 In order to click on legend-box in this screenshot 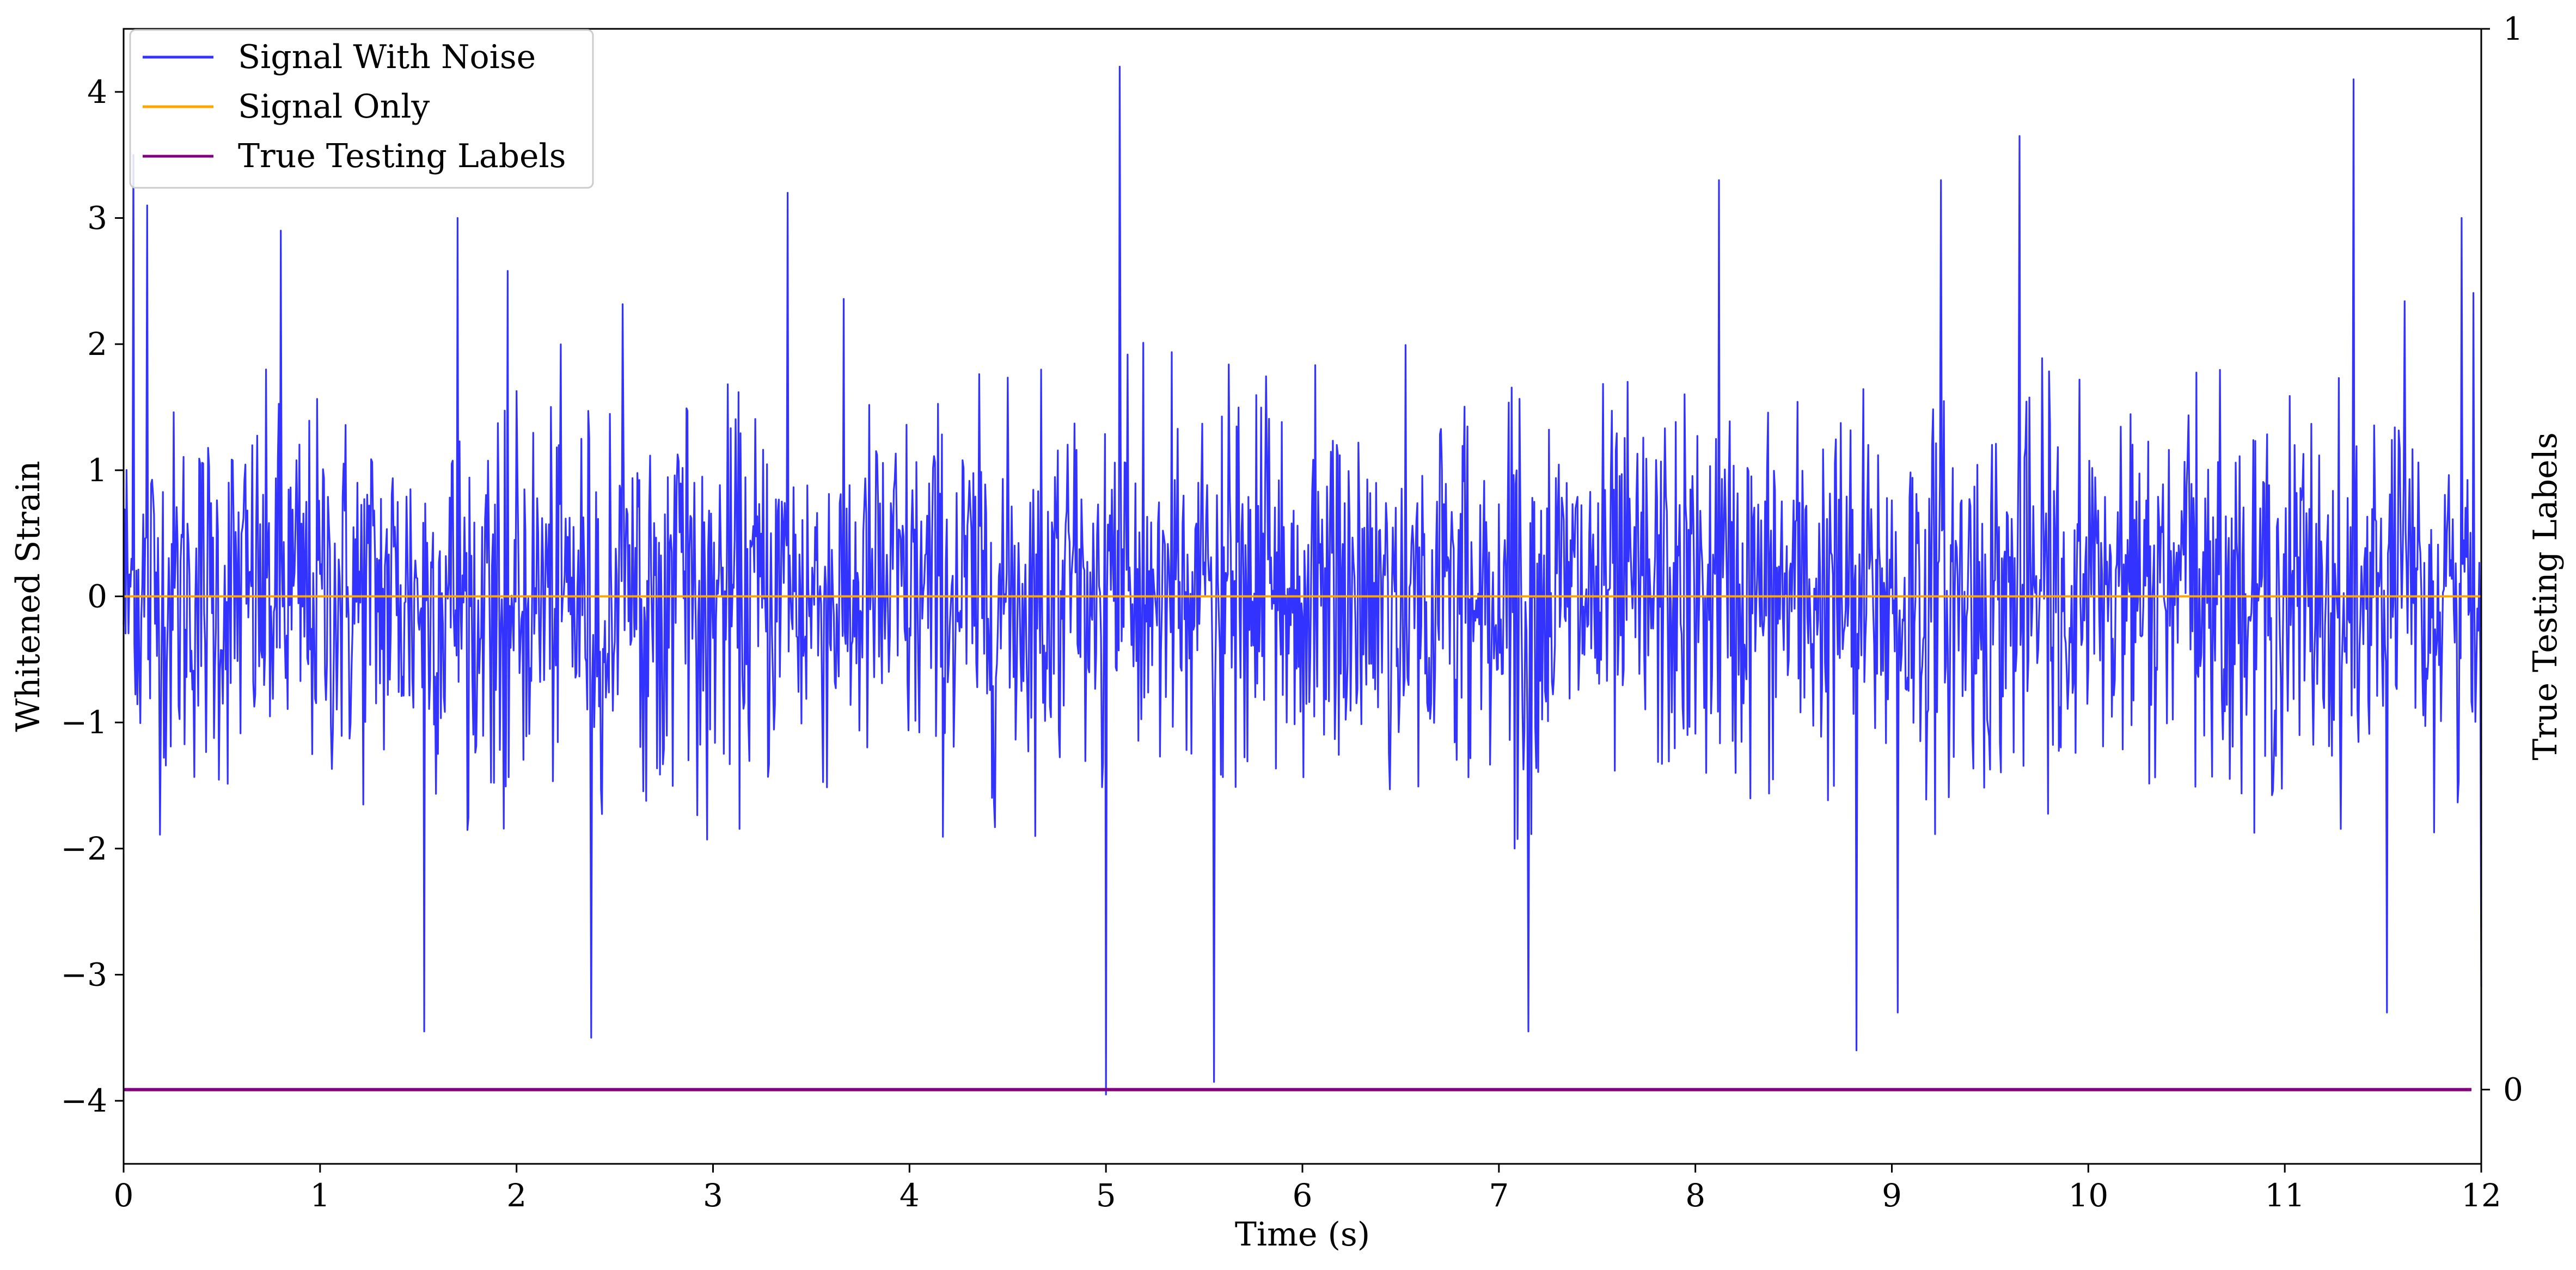, I will do `click(361, 109)`.